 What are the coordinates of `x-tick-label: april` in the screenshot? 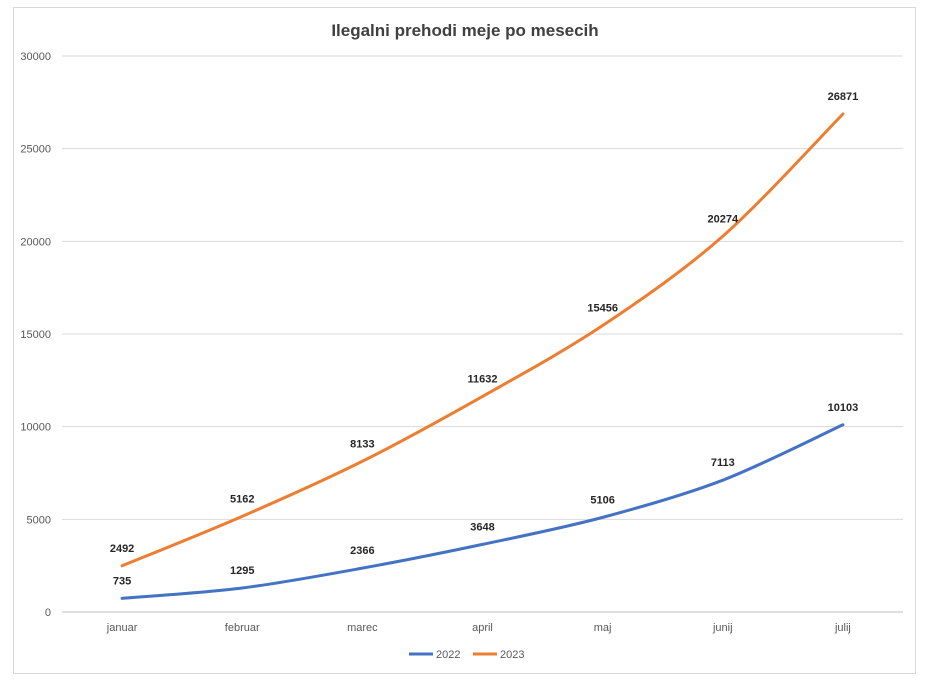 It's located at (482, 628).